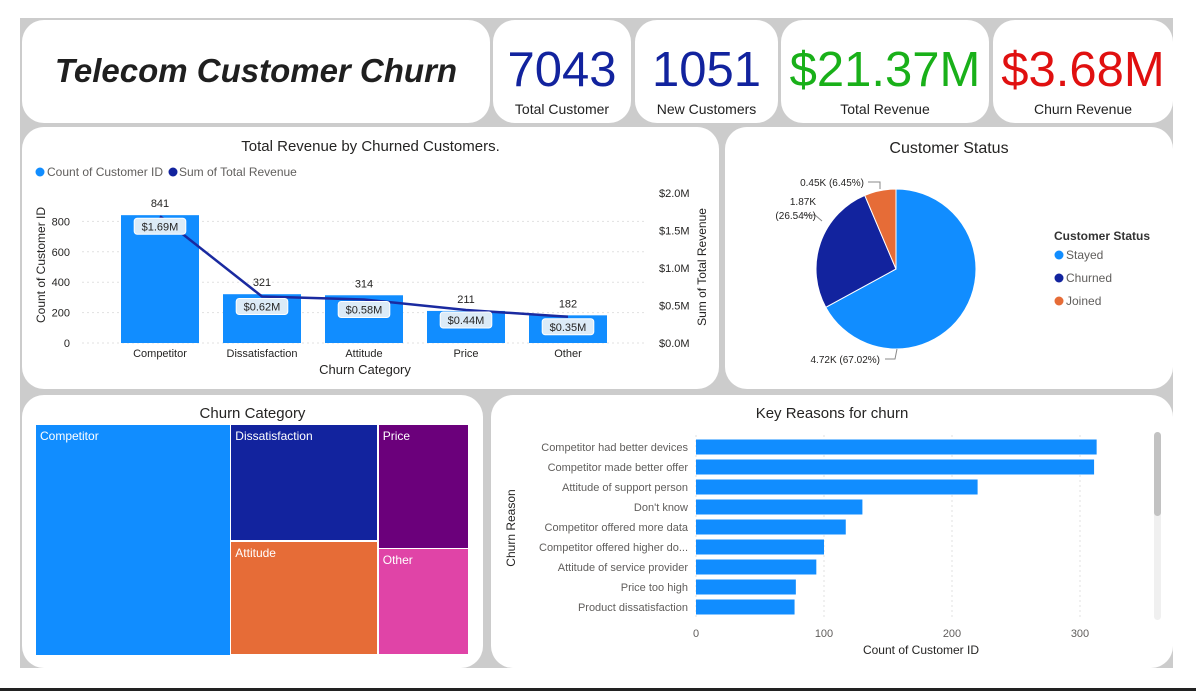  I want to click on kpi-value: 1051, so click(706, 70).